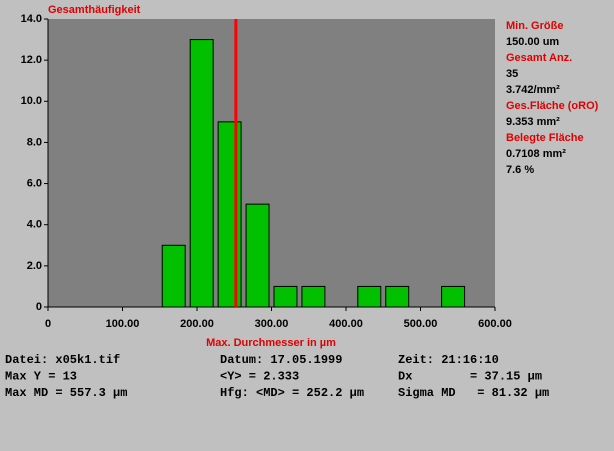 This screenshot has height=451, width=614. What do you see at coordinates (448, 360) in the screenshot?
I see `info-text: Zeit: 21:16:10` at bounding box center [448, 360].